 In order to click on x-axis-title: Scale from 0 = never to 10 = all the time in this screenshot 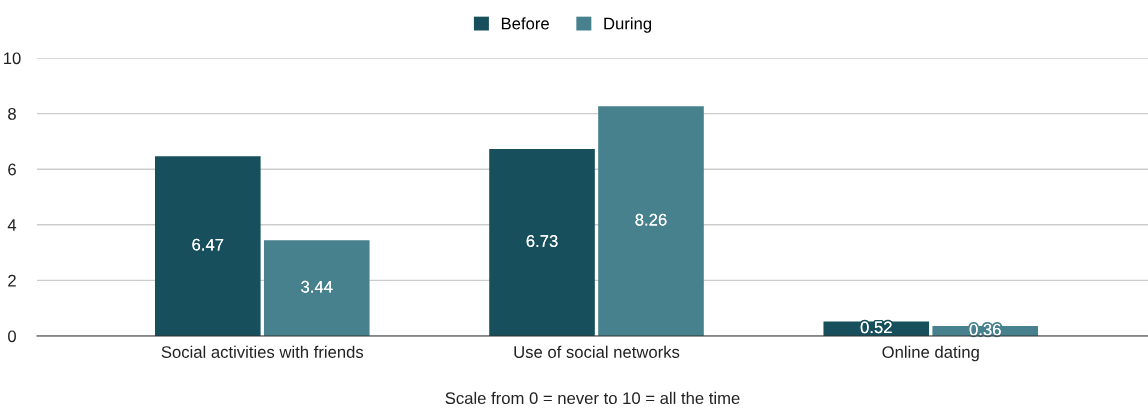, I will do `click(592, 398)`.